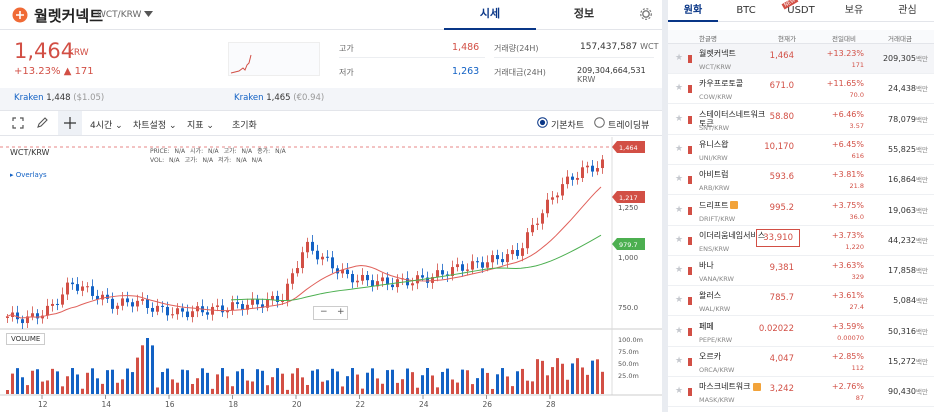 The width and height of the screenshot is (934, 412). I want to click on radio-basic-chart, so click(542, 122).